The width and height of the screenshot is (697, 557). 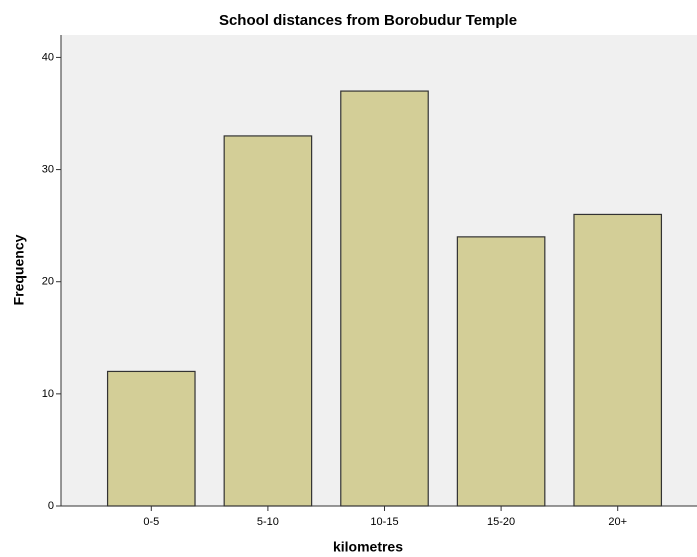 I want to click on x-tick-label: 5-10, so click(x=268, y=522).